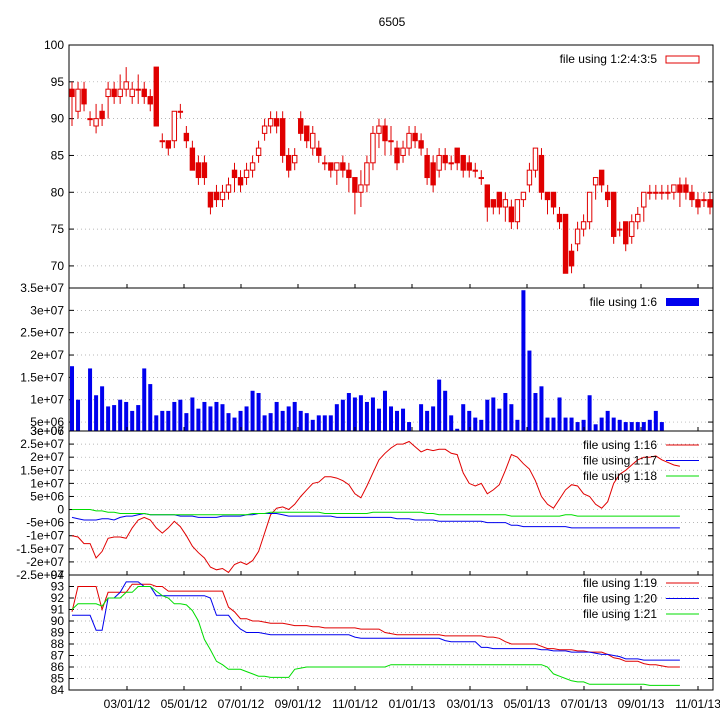 This screenshot has height=725, width=720. Describe the element at coordinates (47, 431) in the screenshot. I see `y-tick-label: 3e+07` at that location.